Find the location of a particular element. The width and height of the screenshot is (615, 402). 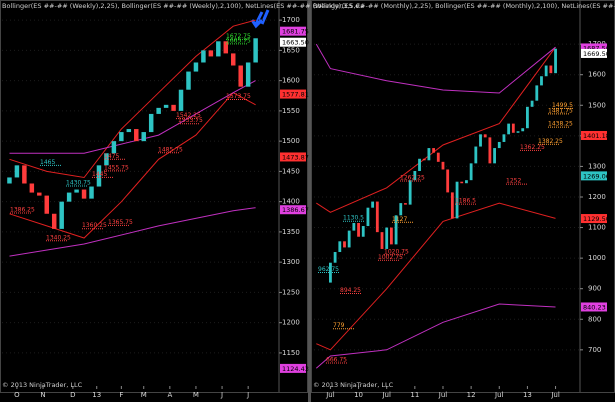

level-label: 1127 is located at coordinates (399, 219).